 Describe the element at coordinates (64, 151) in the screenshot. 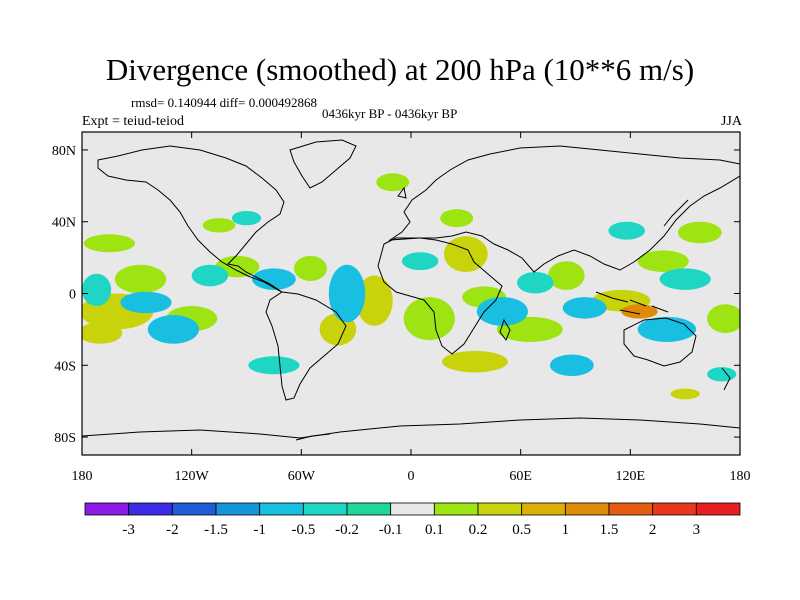

I see `y-tick-label: 80N` at that location.